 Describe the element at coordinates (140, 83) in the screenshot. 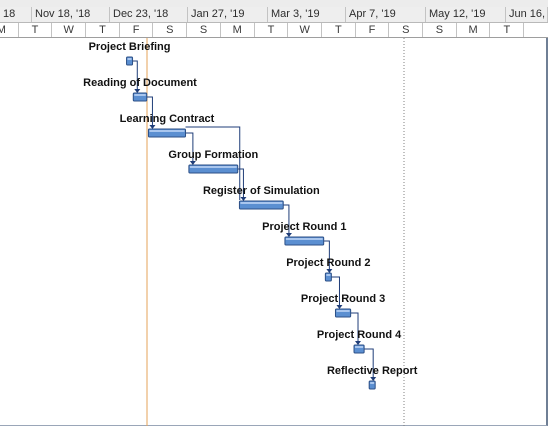

I see `task-label: Reading of Document` at that location.